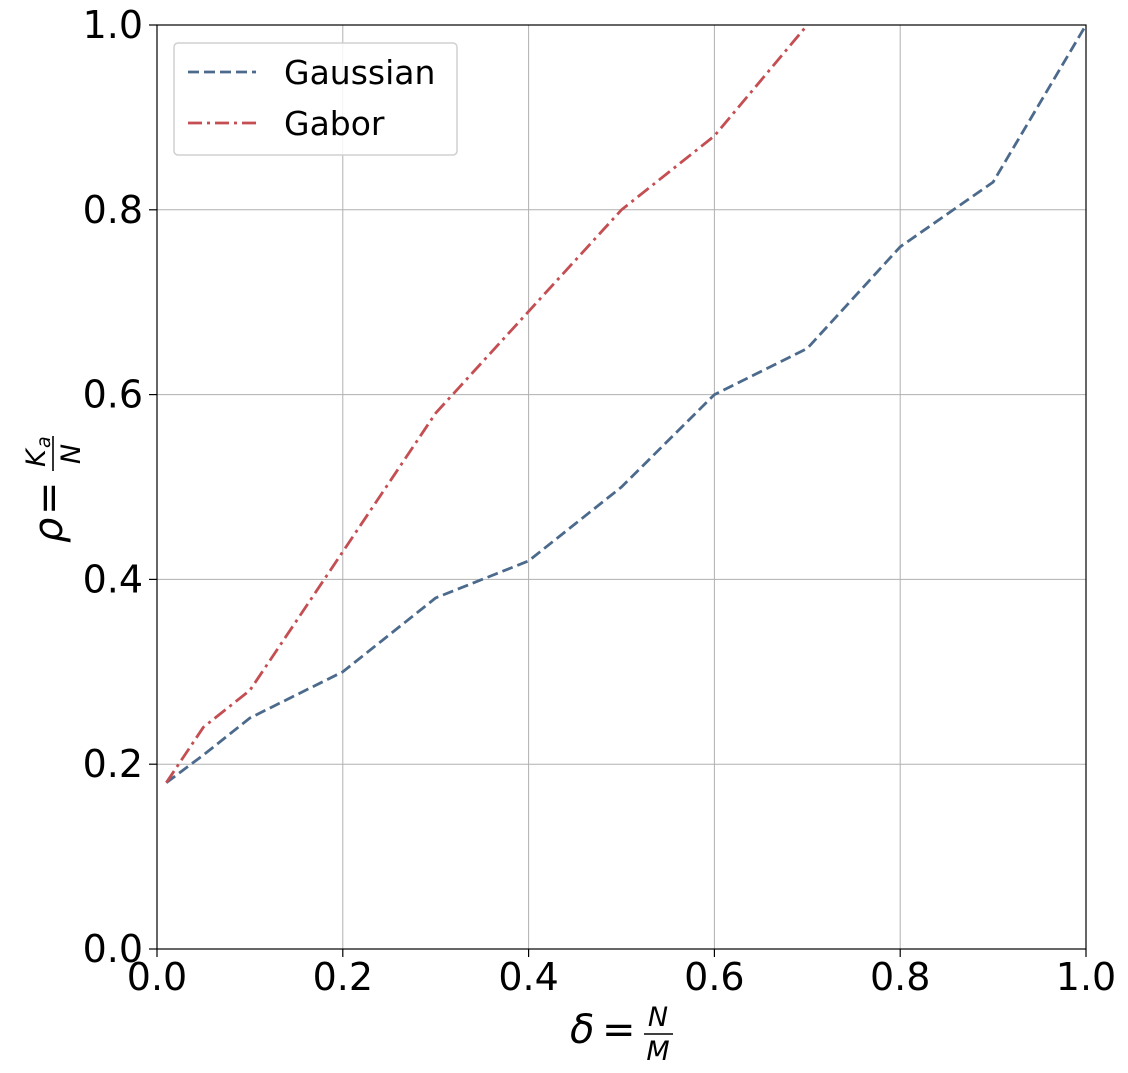  Describe the element at coordinates (49, 530) in the screenshot. I see `y-axis-label-symbol: ρ` at that location.